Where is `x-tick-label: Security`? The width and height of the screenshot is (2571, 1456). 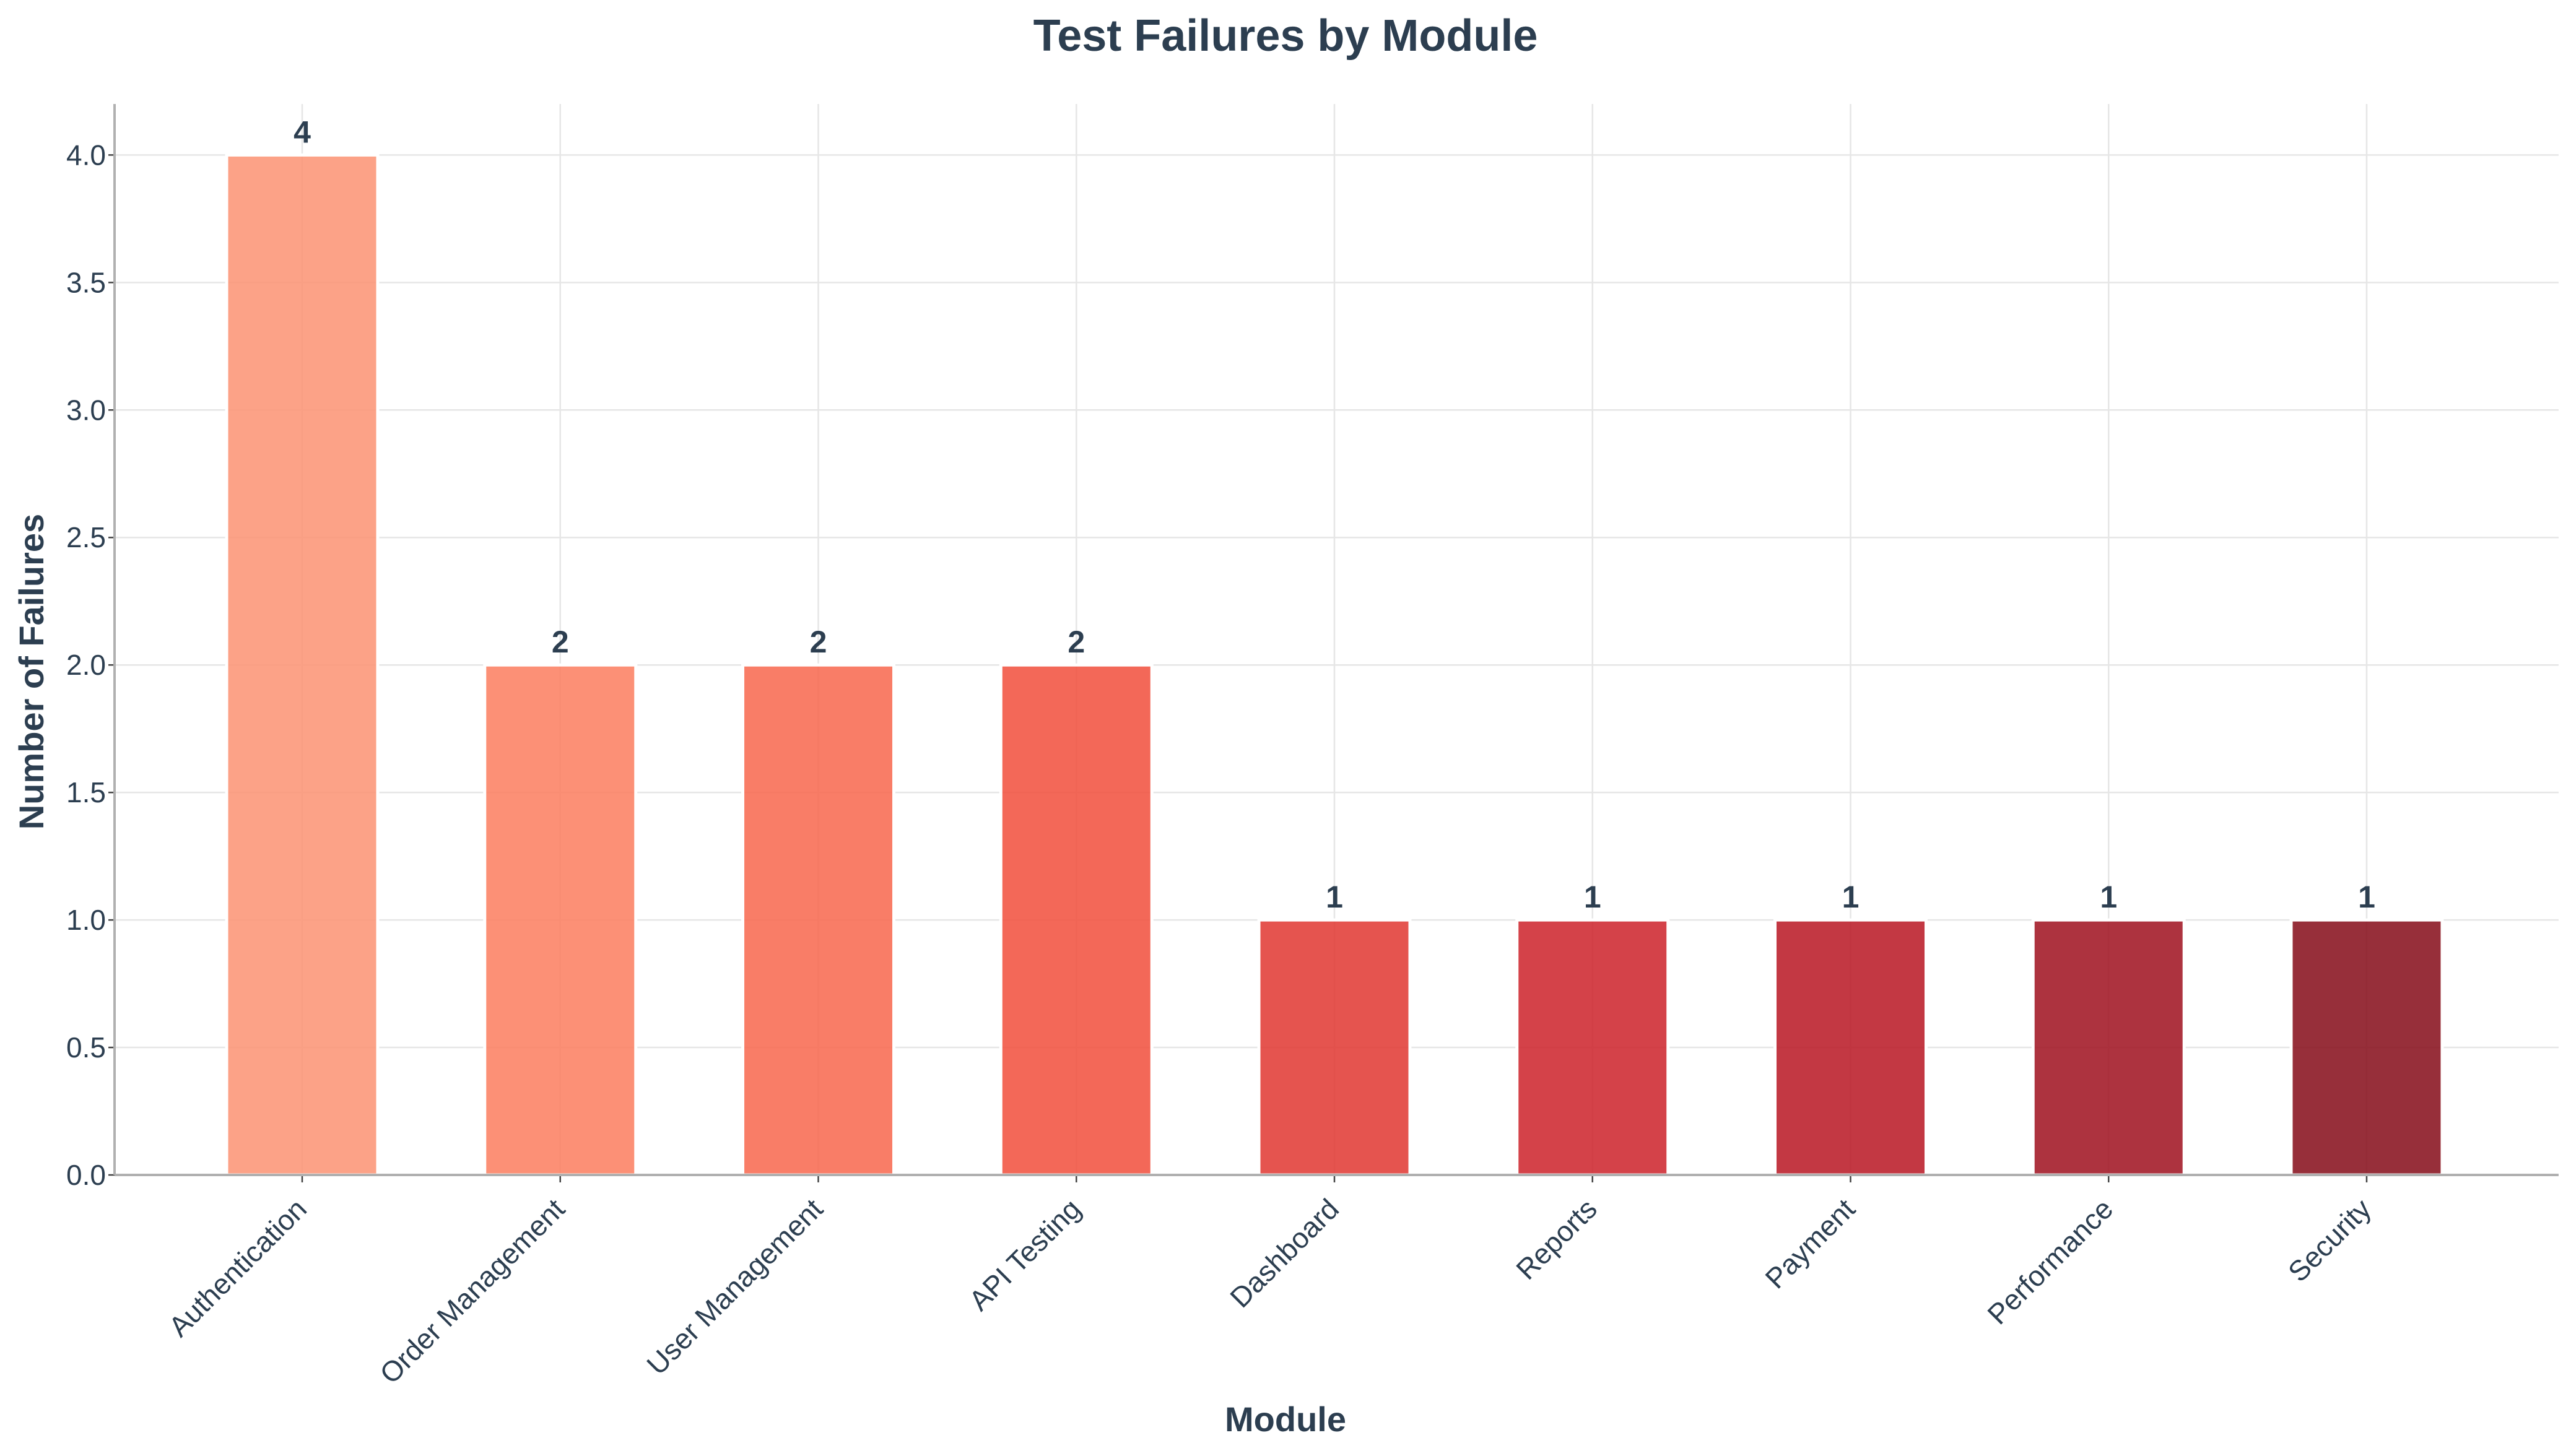
x-tick-label: Security is located at coordinates (2329, 1240).